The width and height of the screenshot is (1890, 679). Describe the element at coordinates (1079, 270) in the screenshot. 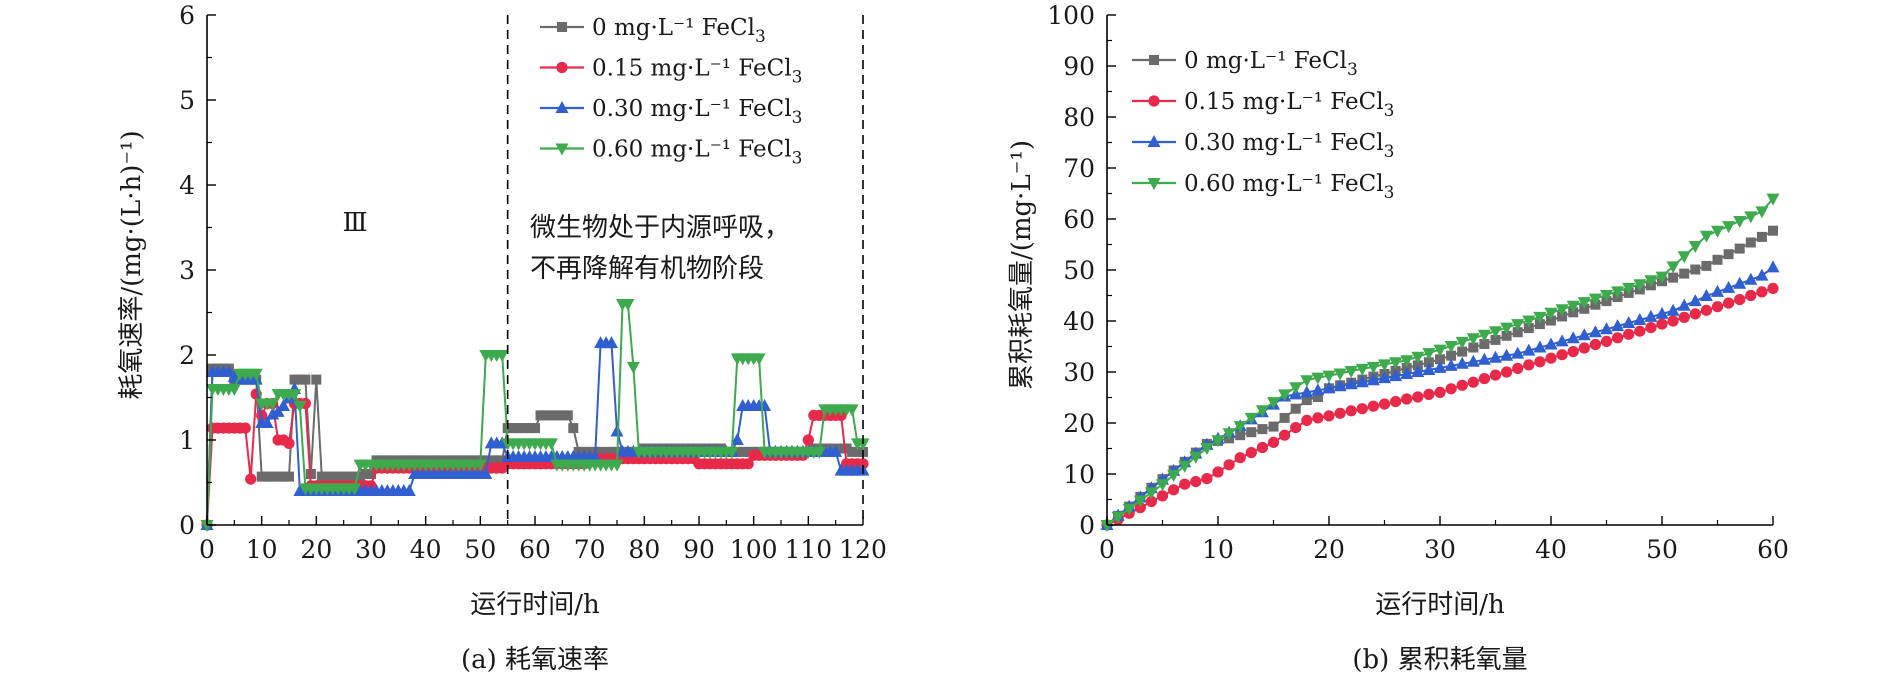

I see `y-tick-label: 50` at that location.